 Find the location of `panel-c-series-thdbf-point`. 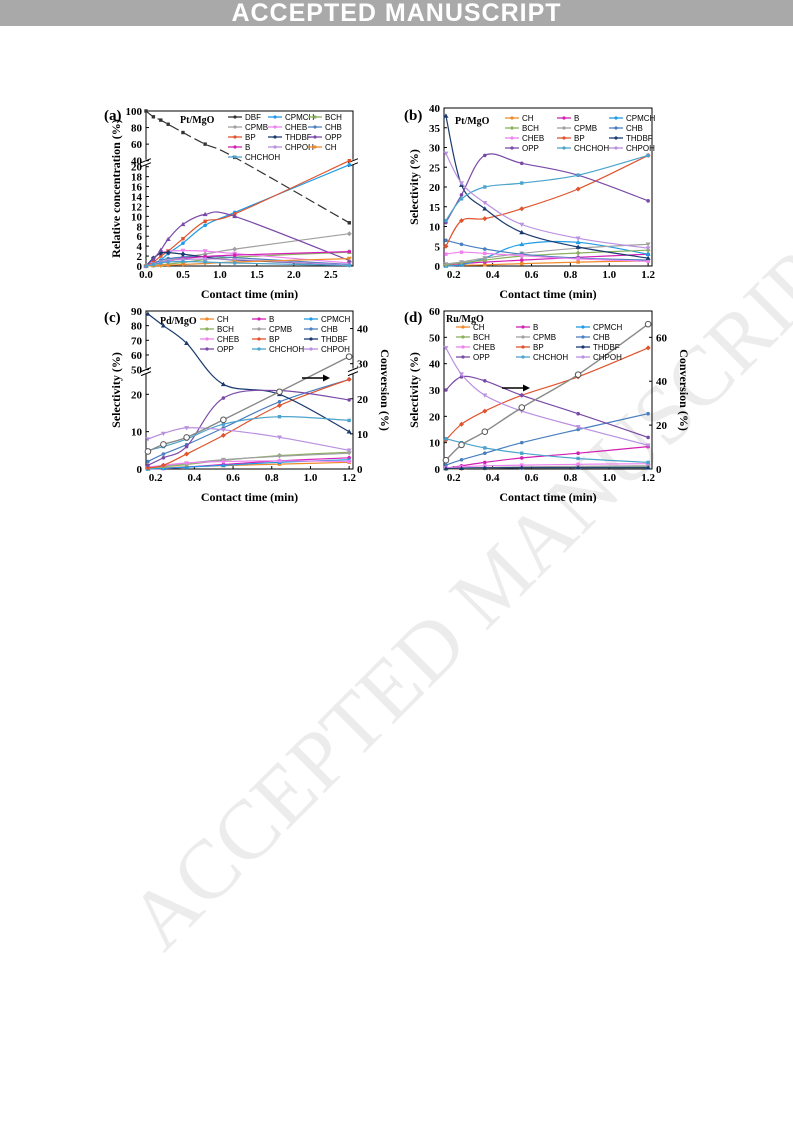

panel-c-series-thdbf-point is located at coordinates (349, 431).